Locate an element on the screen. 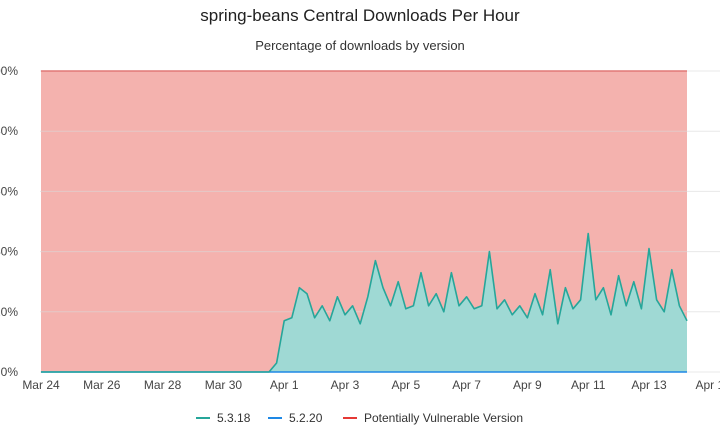 This screenshot has width=720, height=433. x-tick-label-4: Apr 1 is located at coordinates (284, 385).